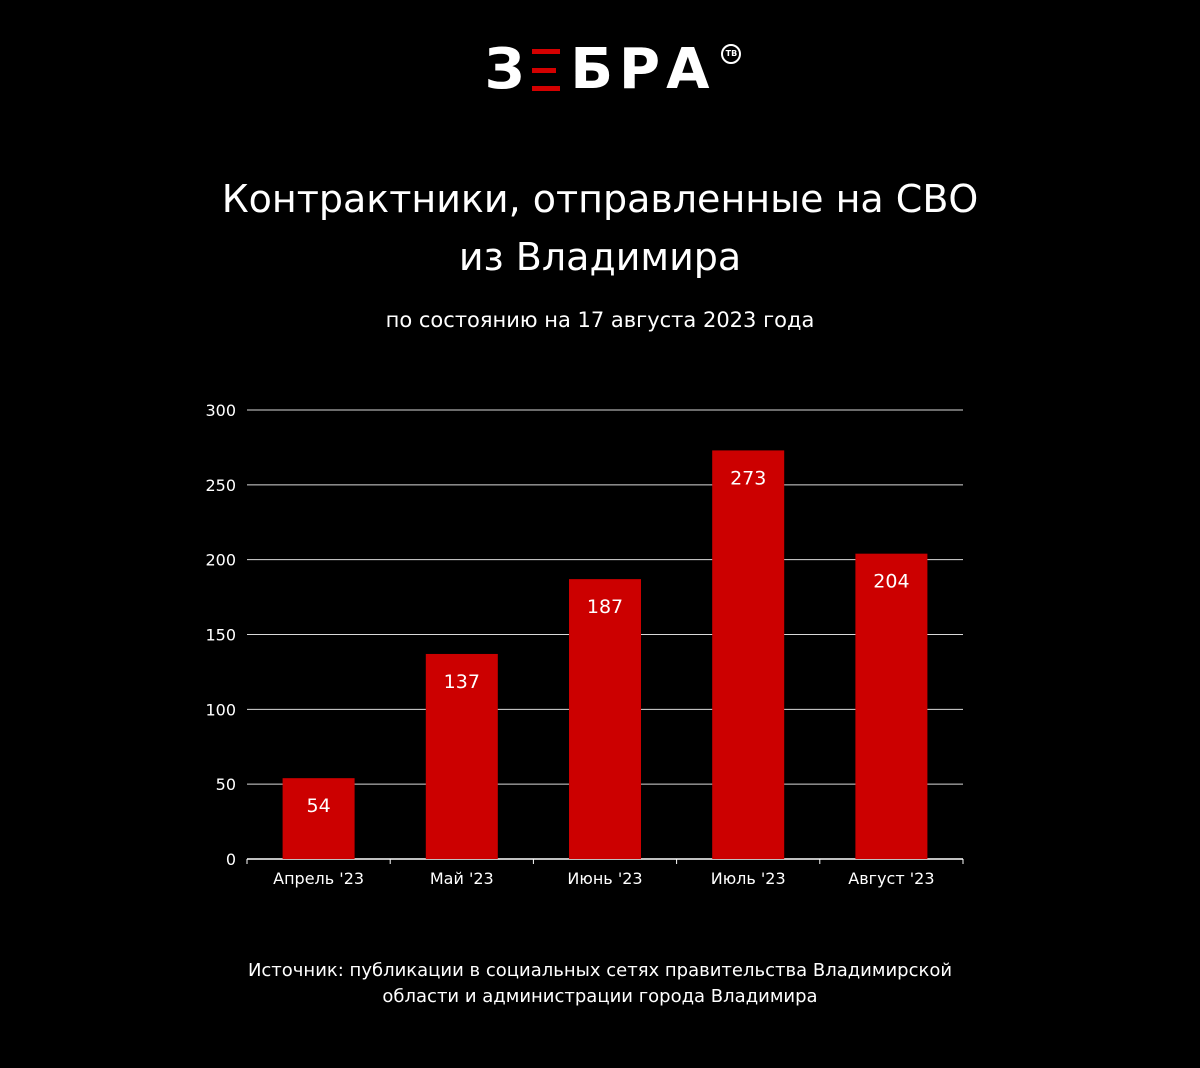  What do you see at coordinates (220, 485) in the screenshot?
I see `y-tick-label: 250` at bounding box center [220, 485].